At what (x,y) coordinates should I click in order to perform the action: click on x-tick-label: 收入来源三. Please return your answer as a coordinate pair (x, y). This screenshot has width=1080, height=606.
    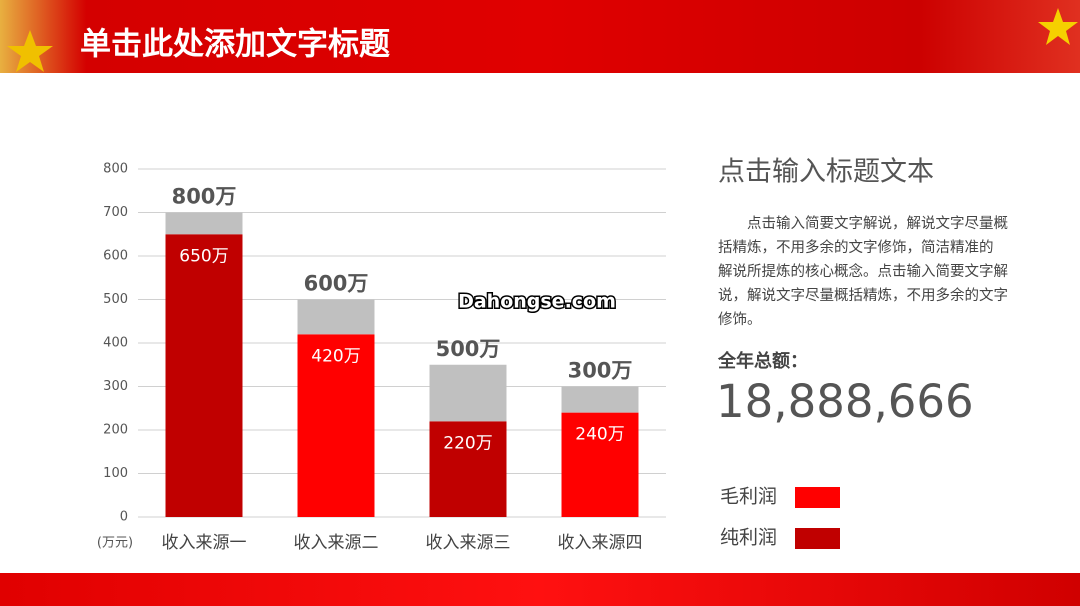
    Looking at the image, I should click on (468, 543).